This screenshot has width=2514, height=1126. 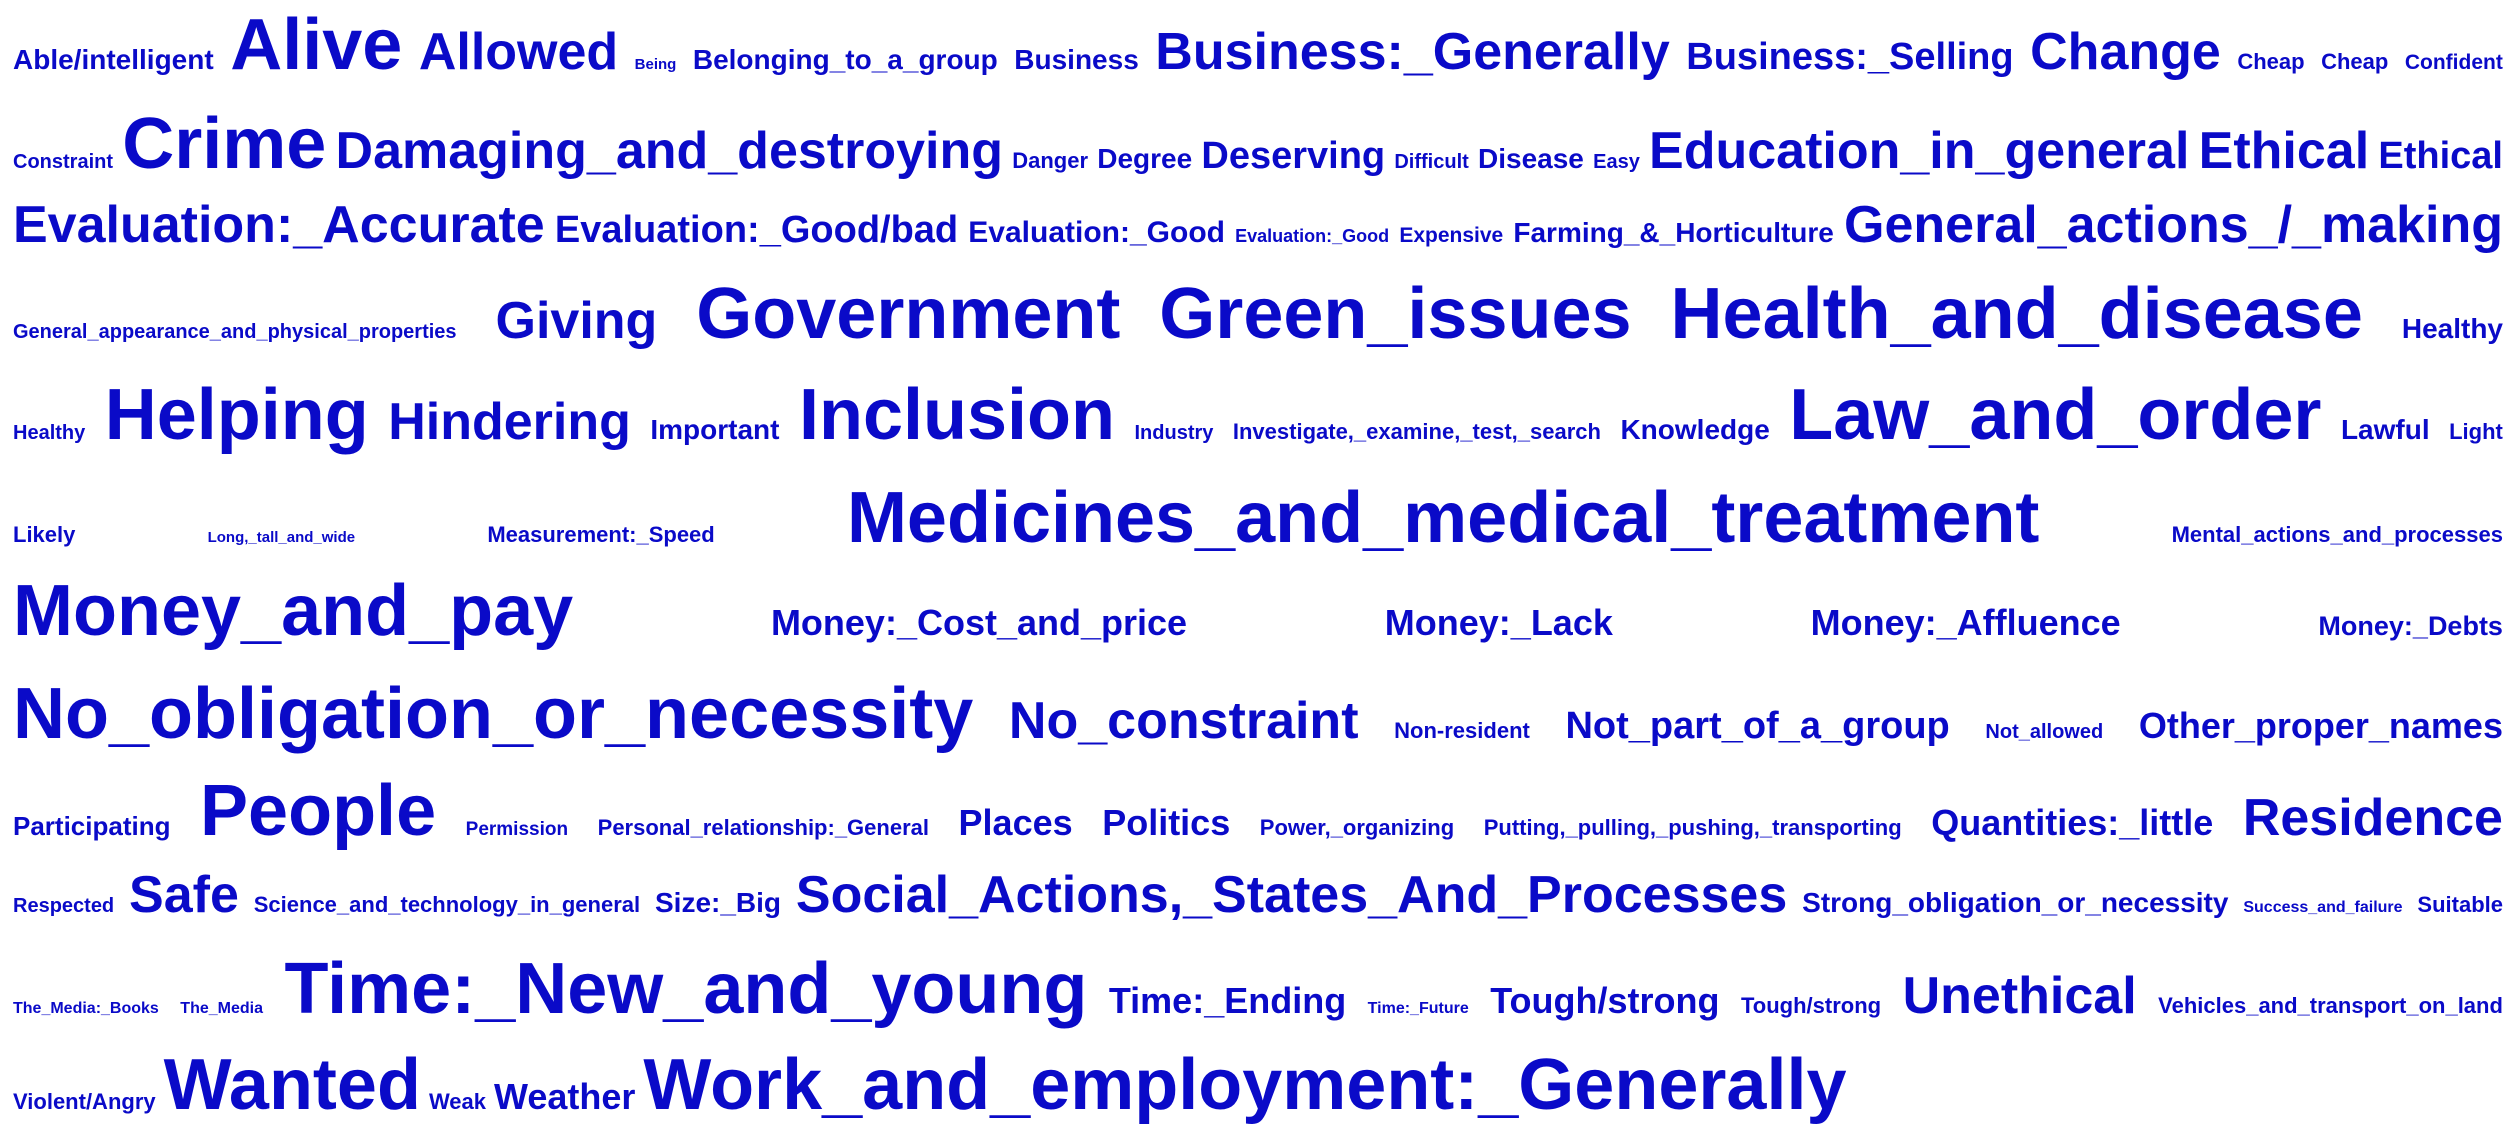 I want to click on cloud-term: Permission, so click(x=517, y=830).